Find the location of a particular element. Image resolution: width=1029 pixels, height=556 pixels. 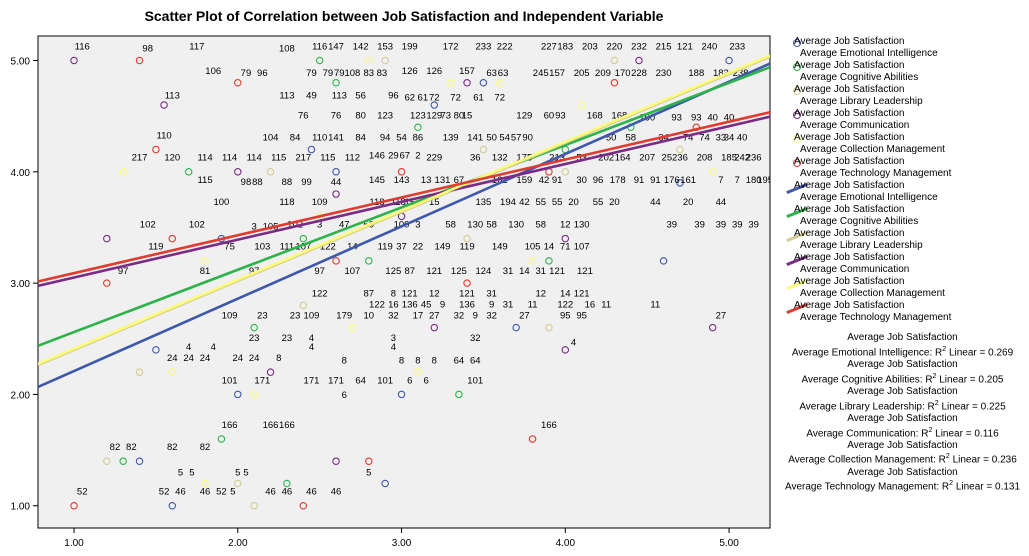

case-label: 50 is located at coordinates (611, 138).